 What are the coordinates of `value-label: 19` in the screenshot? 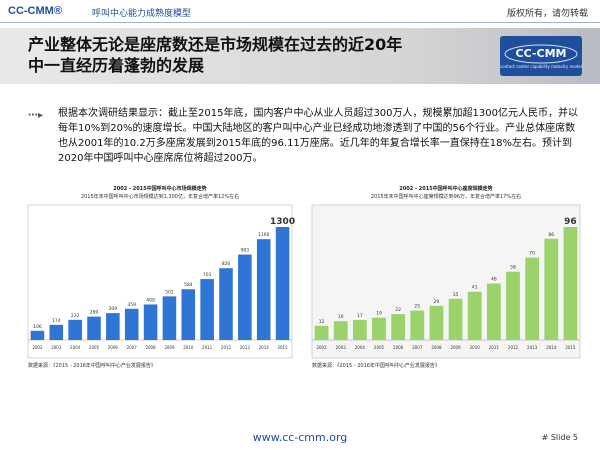 It's located at (379, 314).